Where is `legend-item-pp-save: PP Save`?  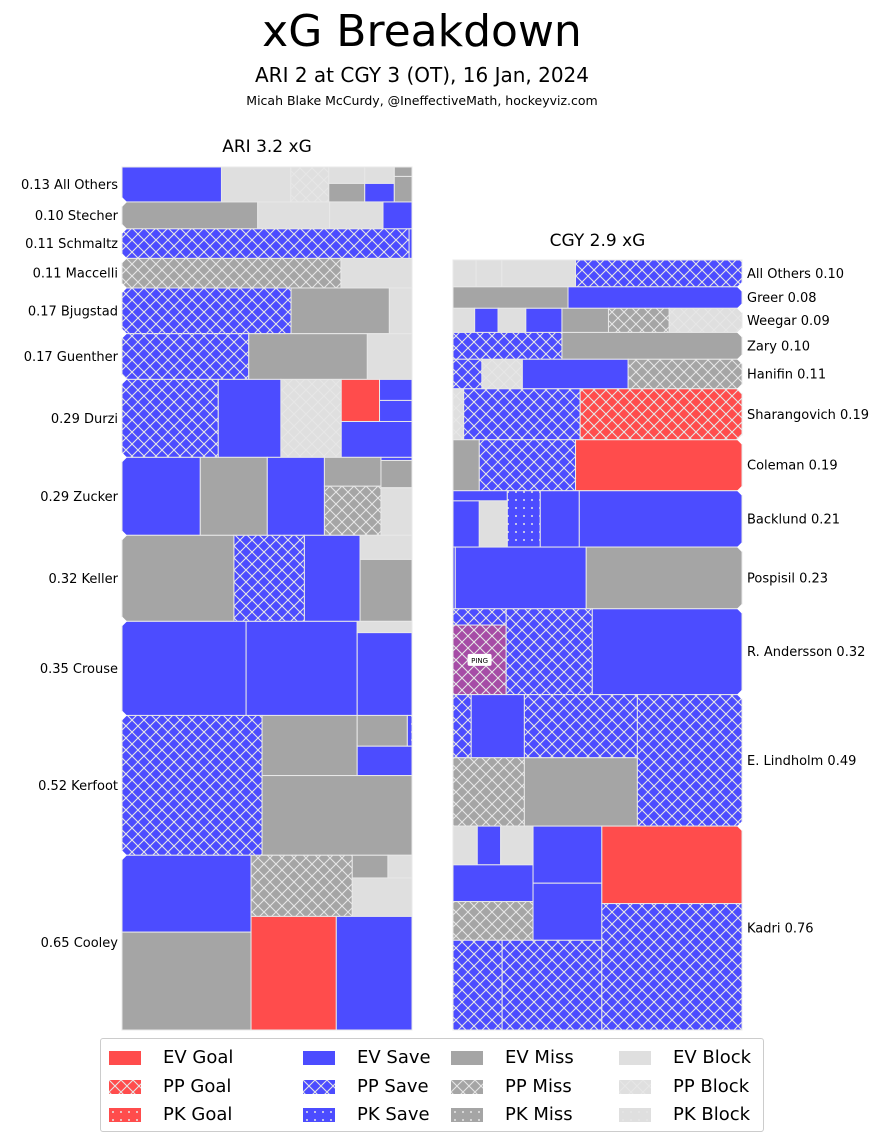
legend-item-pp-save: PP Save is located at coordinates (366, 1087).